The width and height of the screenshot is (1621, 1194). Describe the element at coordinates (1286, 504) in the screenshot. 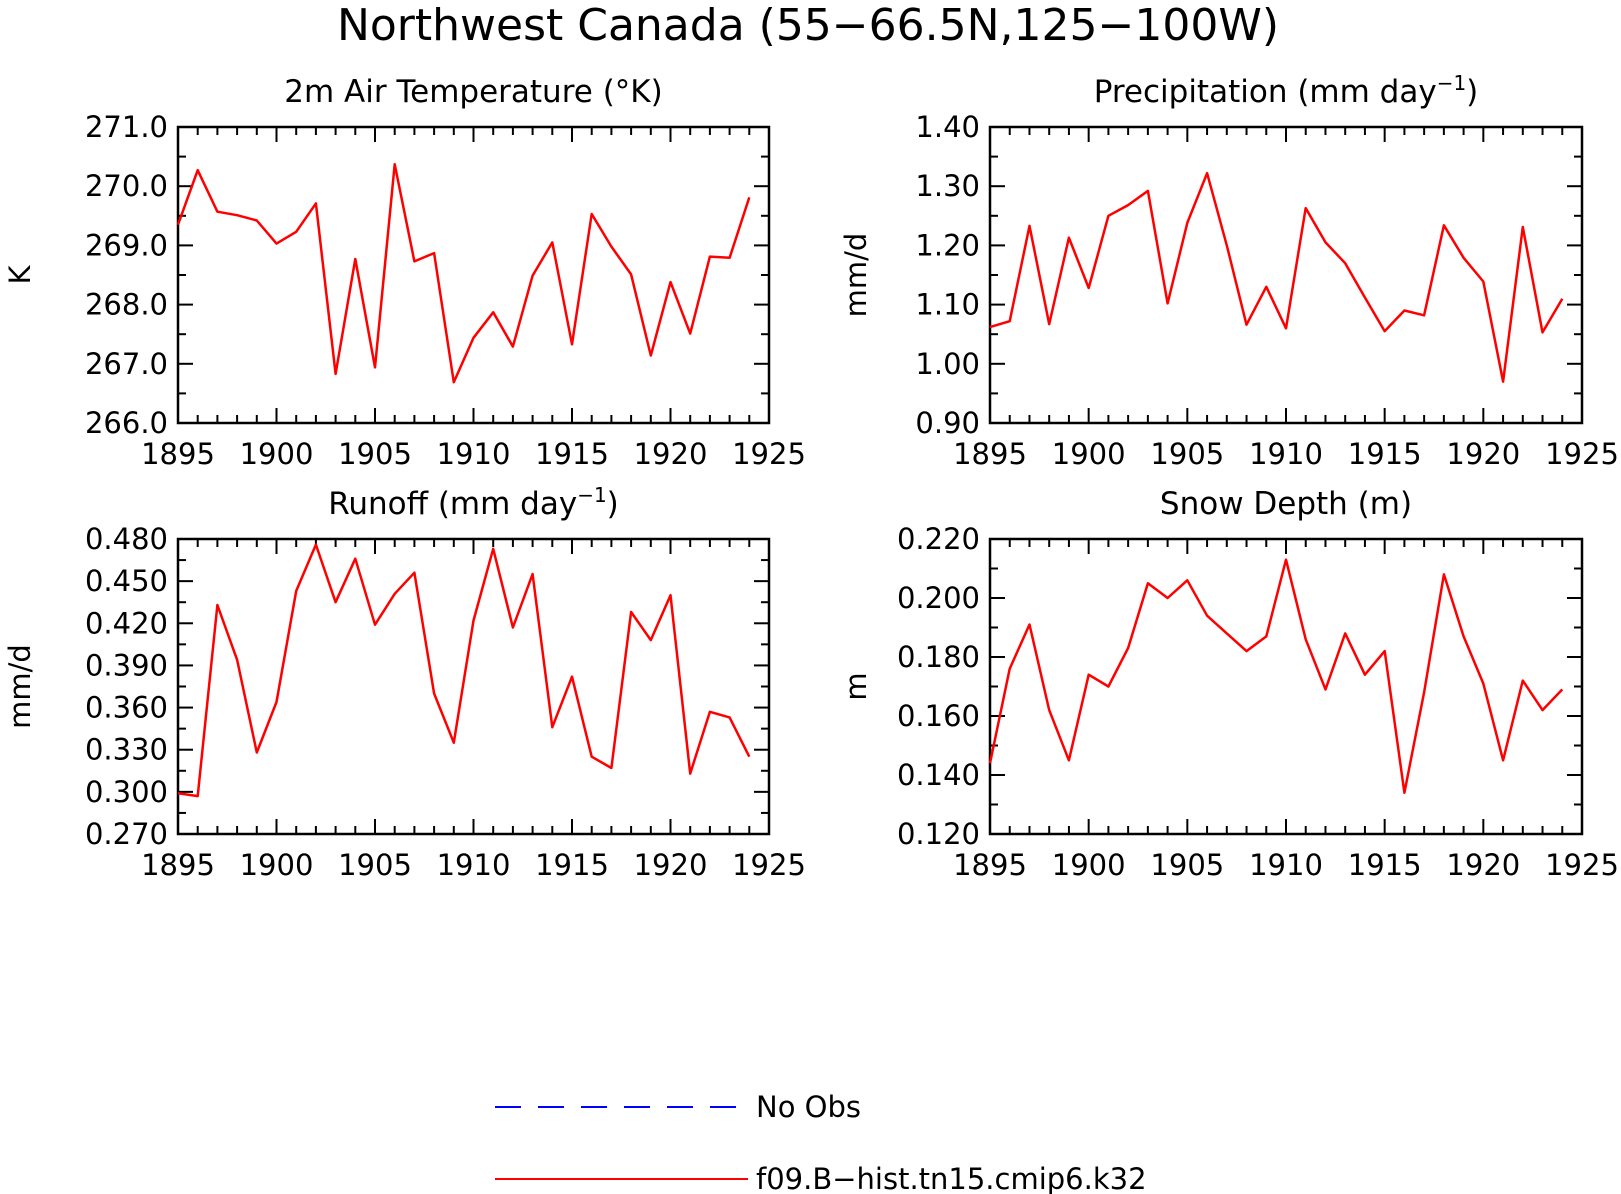

I see `chart-title: Snow Depth (m)` at that location.